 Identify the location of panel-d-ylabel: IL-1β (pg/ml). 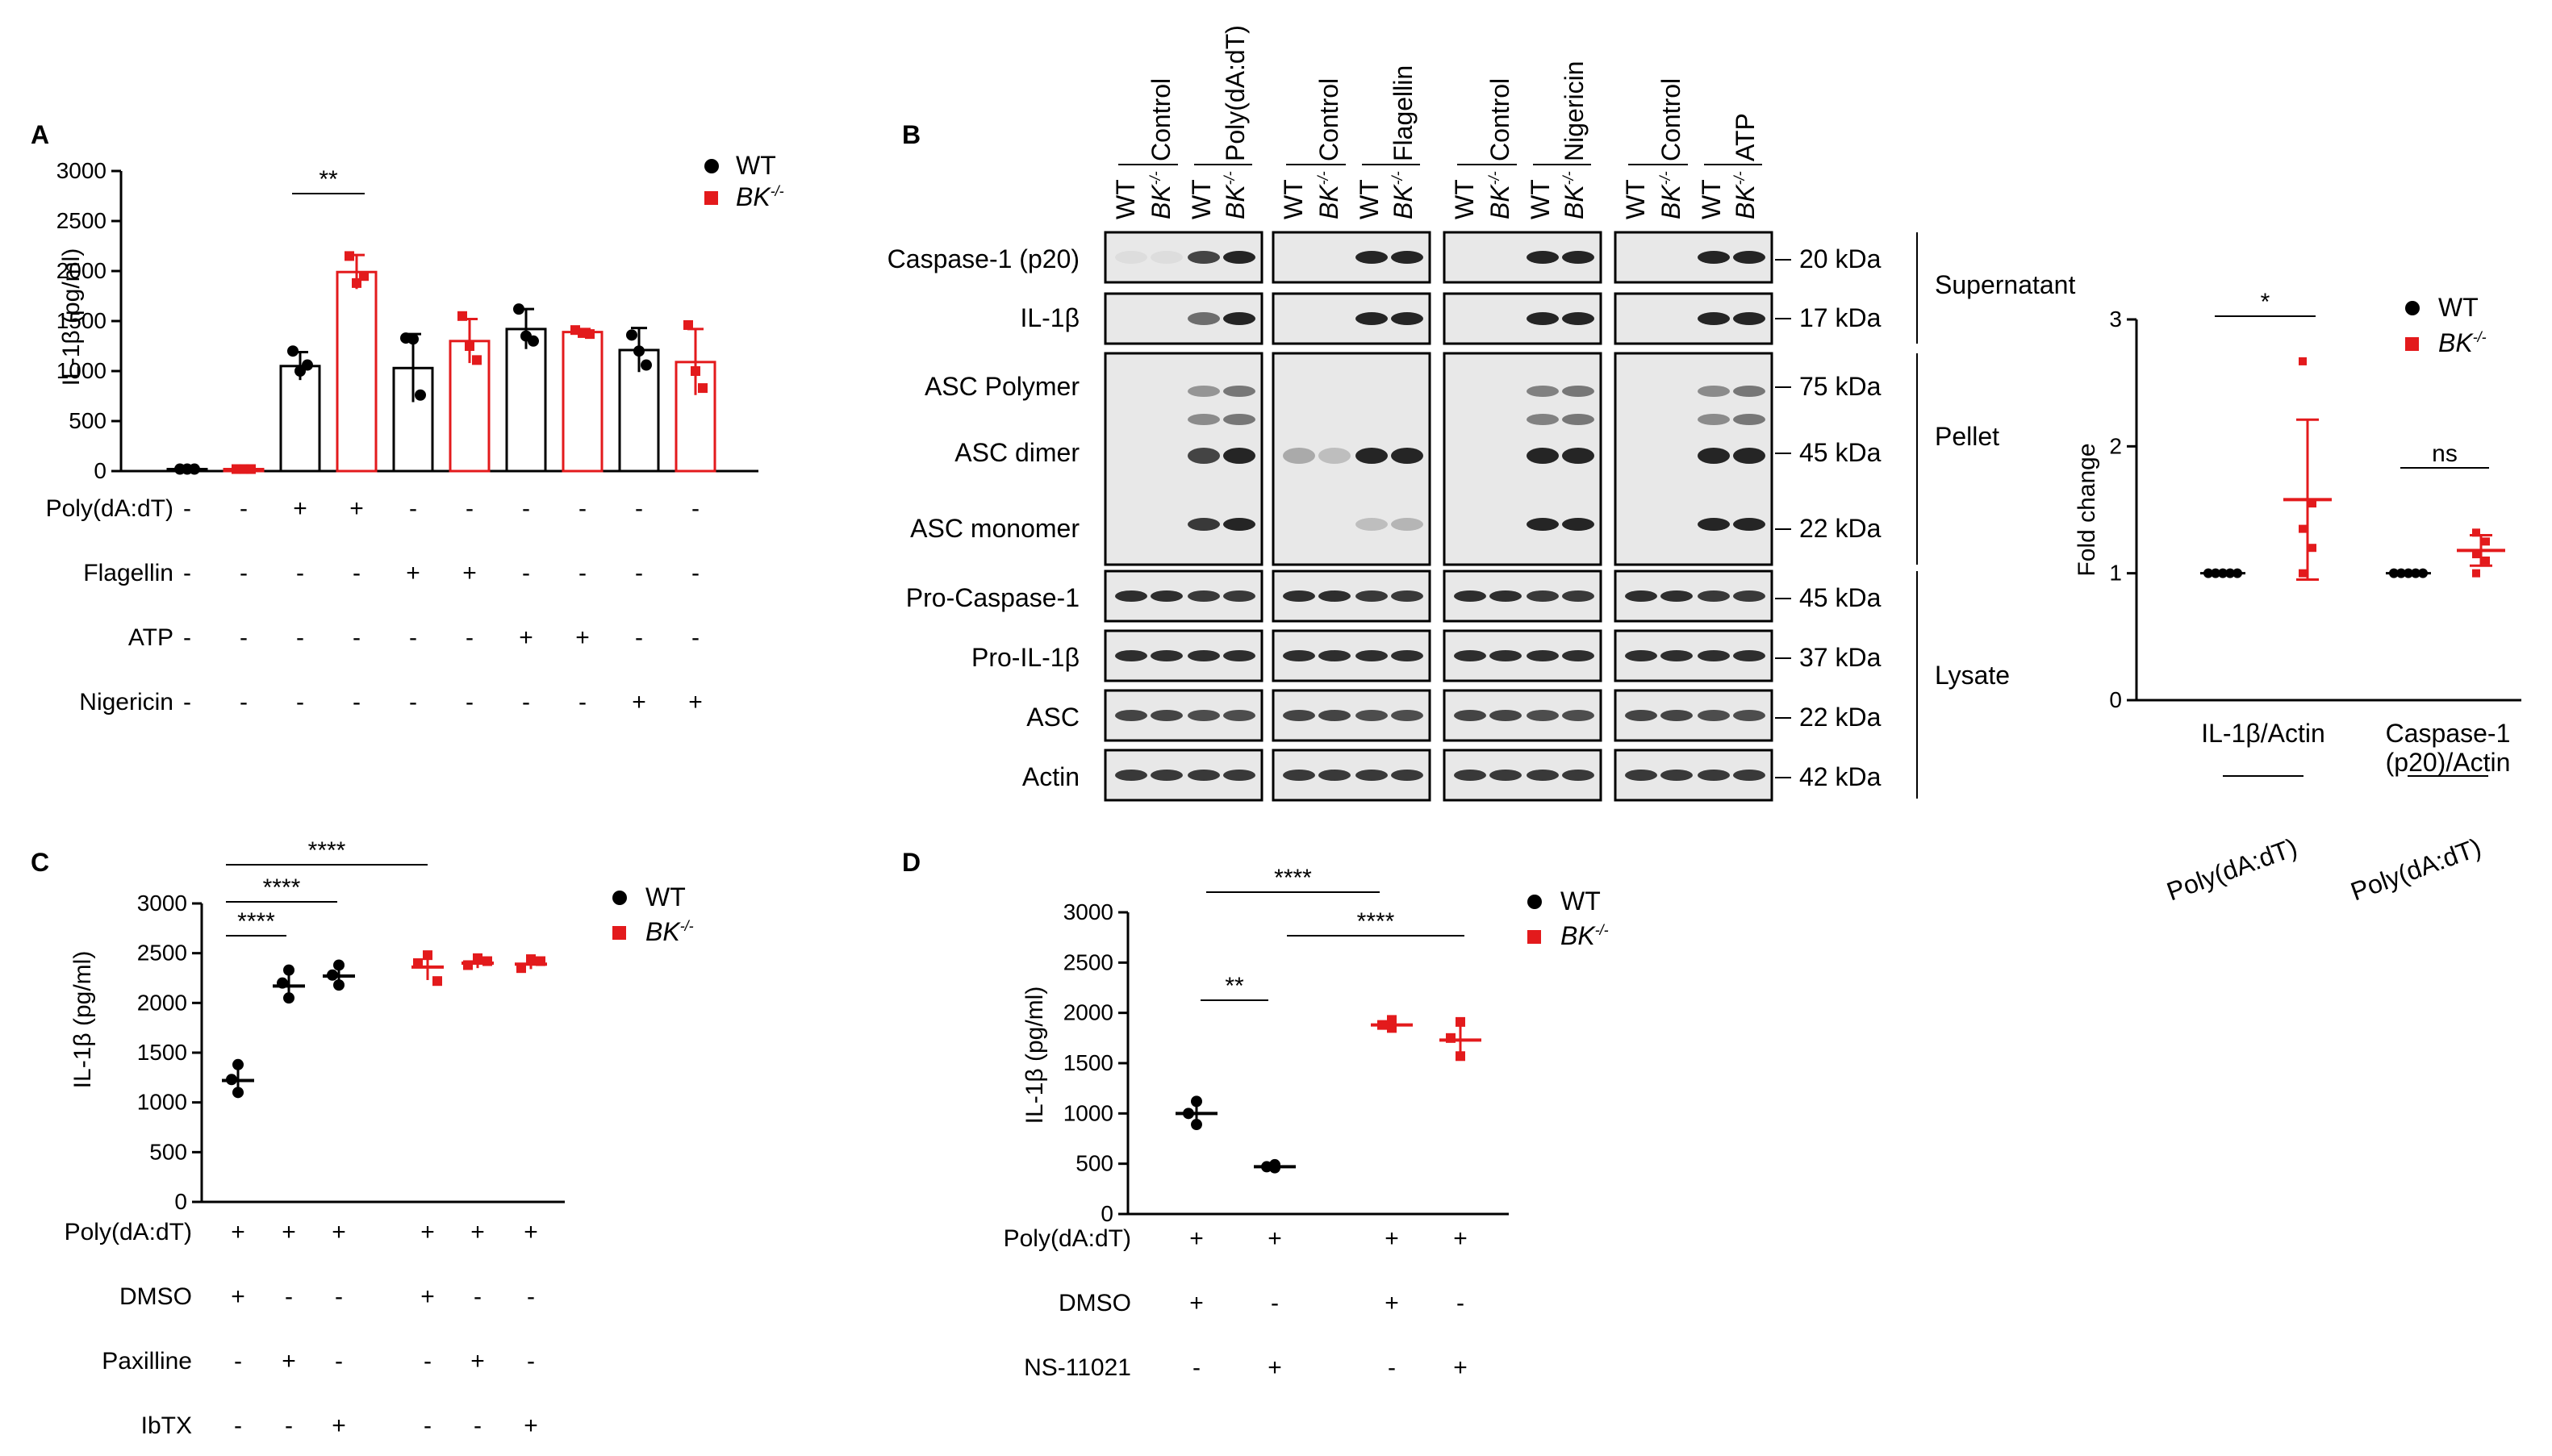
(1034, 1055).